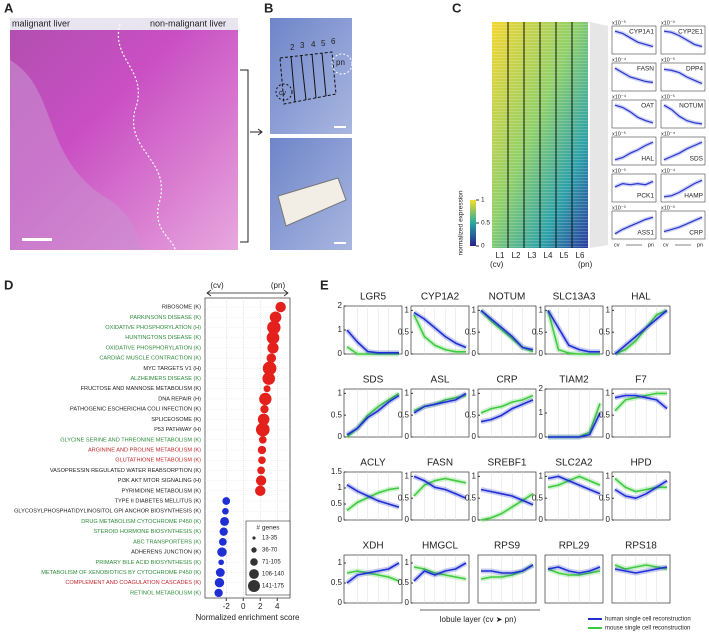  I want to click on panel-label: E, so click(324, 284).